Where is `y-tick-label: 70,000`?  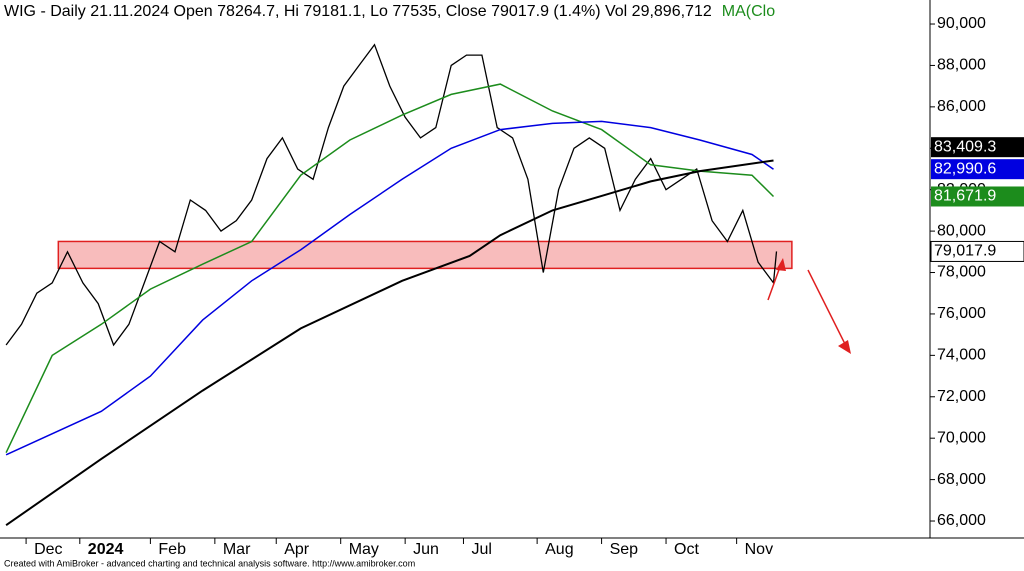
y-tick-label: 70,000 is located at coordinates (961, 437).